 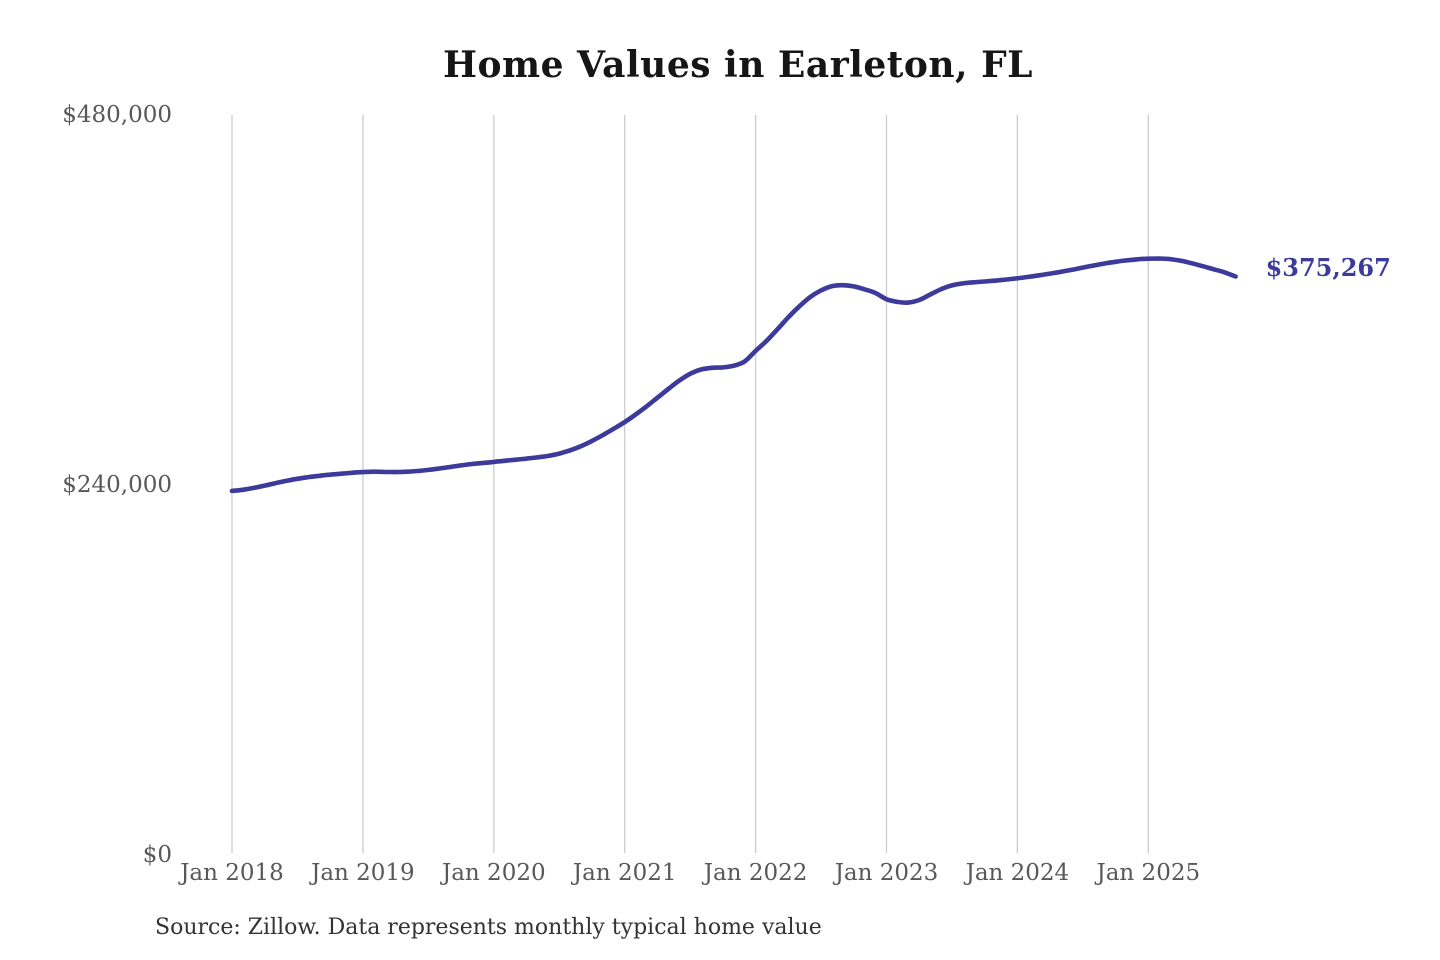 What do you see at coordinates (886, 873) in the screenshot?
I see `x-axis-label-2023-01: Jan 2023` at bounding box center [886, 873].